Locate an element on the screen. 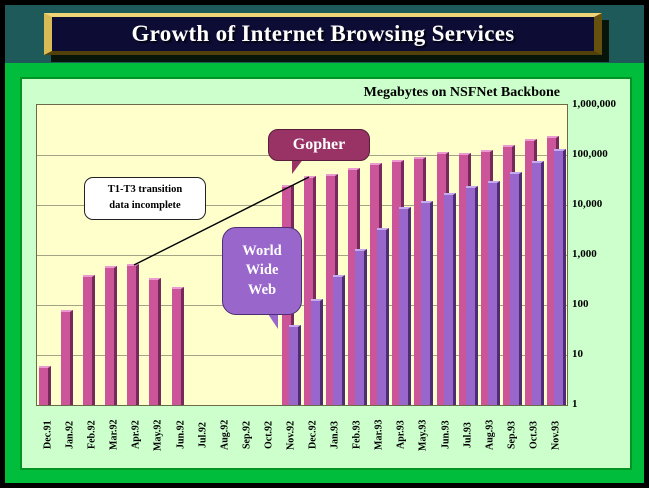 The height and width of the screenshot is (488, 649). www-callout-line3: Web is located at coordinates (262, 289).